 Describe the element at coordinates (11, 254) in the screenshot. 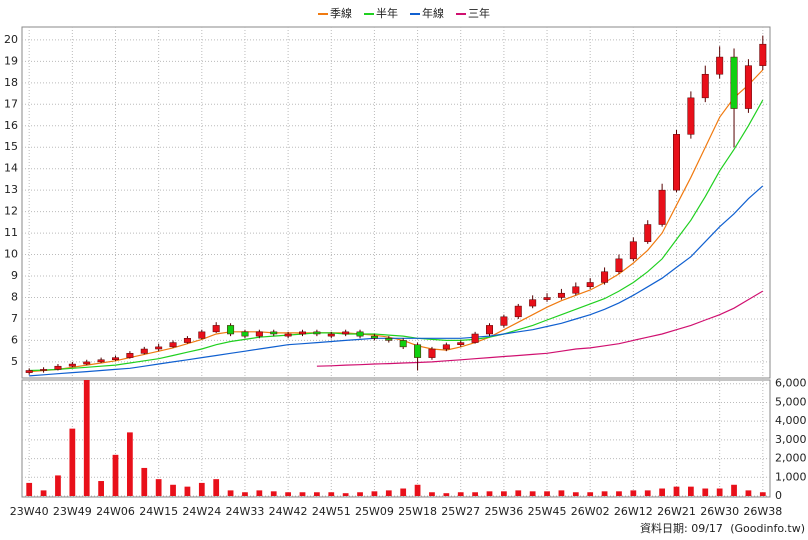

I see `y-tick-label: 10` at that location.